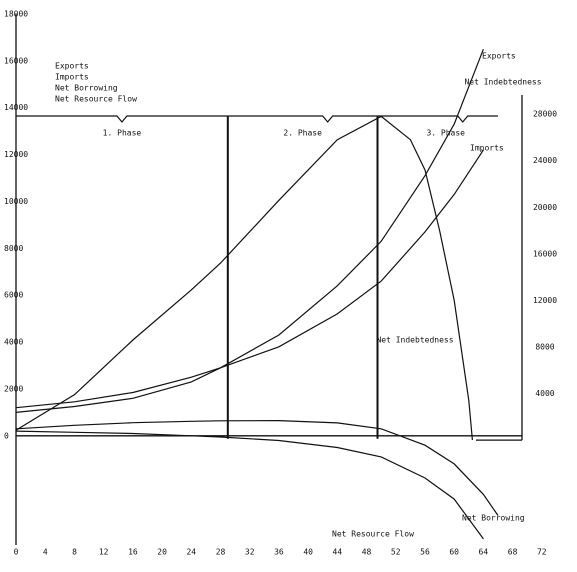 This screenshot has width=577, height=572. I want to click on y-tick-label: 18000, so click(16, 14).